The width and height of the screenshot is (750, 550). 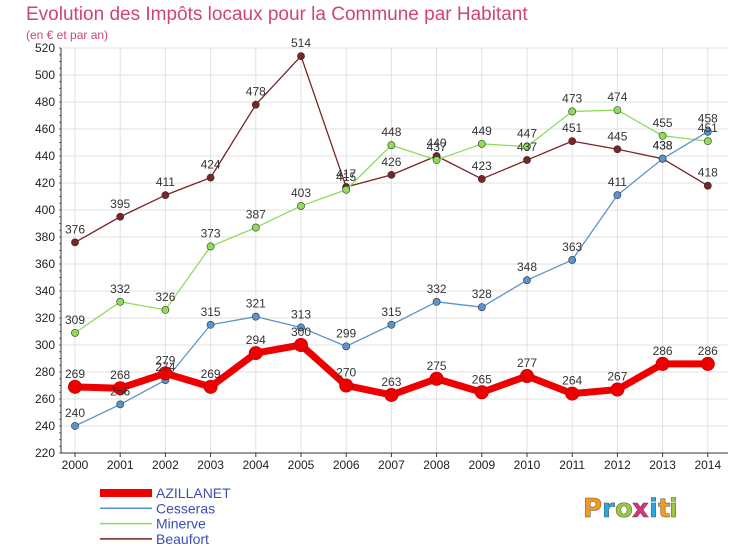 What do you see at coordinates (707, 465) in the screenshot?
I see `x-tick-label: 2014` at bounding box center [707, 465].